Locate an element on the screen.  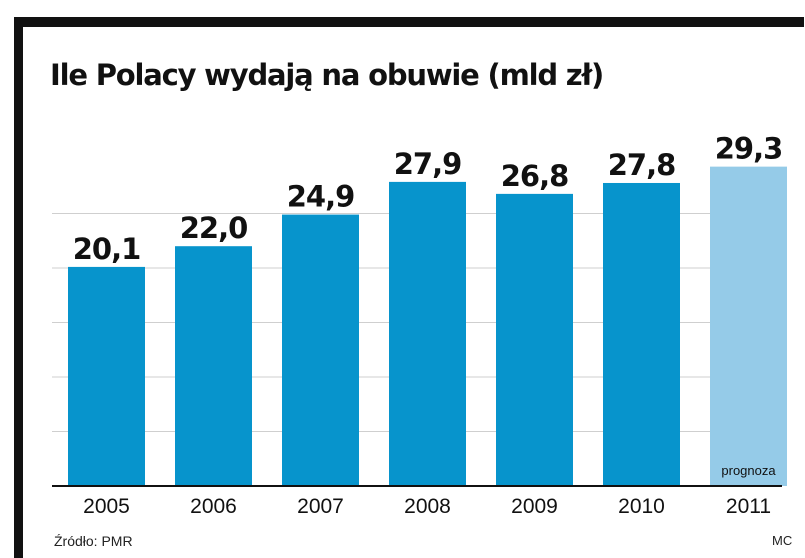
bar-2009 is located at coordinates (534, 339).